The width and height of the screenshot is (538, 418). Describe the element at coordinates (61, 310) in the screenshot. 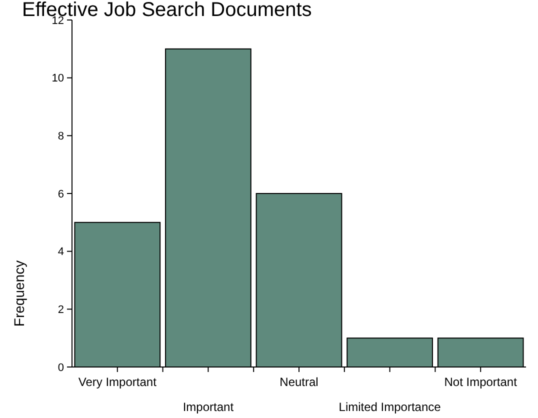

I see `y-tick-label: 2` at that location.